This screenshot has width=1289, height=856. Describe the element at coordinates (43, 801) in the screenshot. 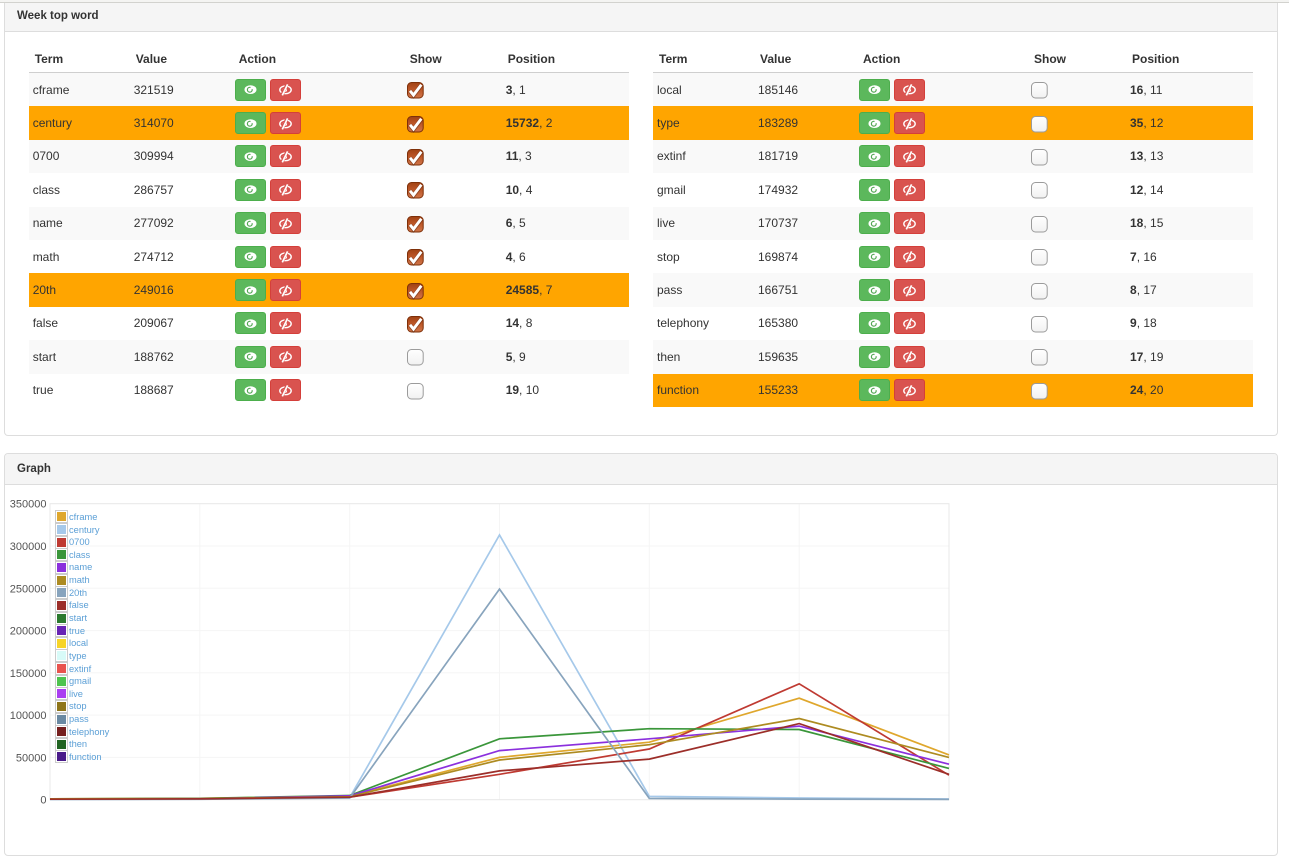

I see `svg-text: 0` at that location.